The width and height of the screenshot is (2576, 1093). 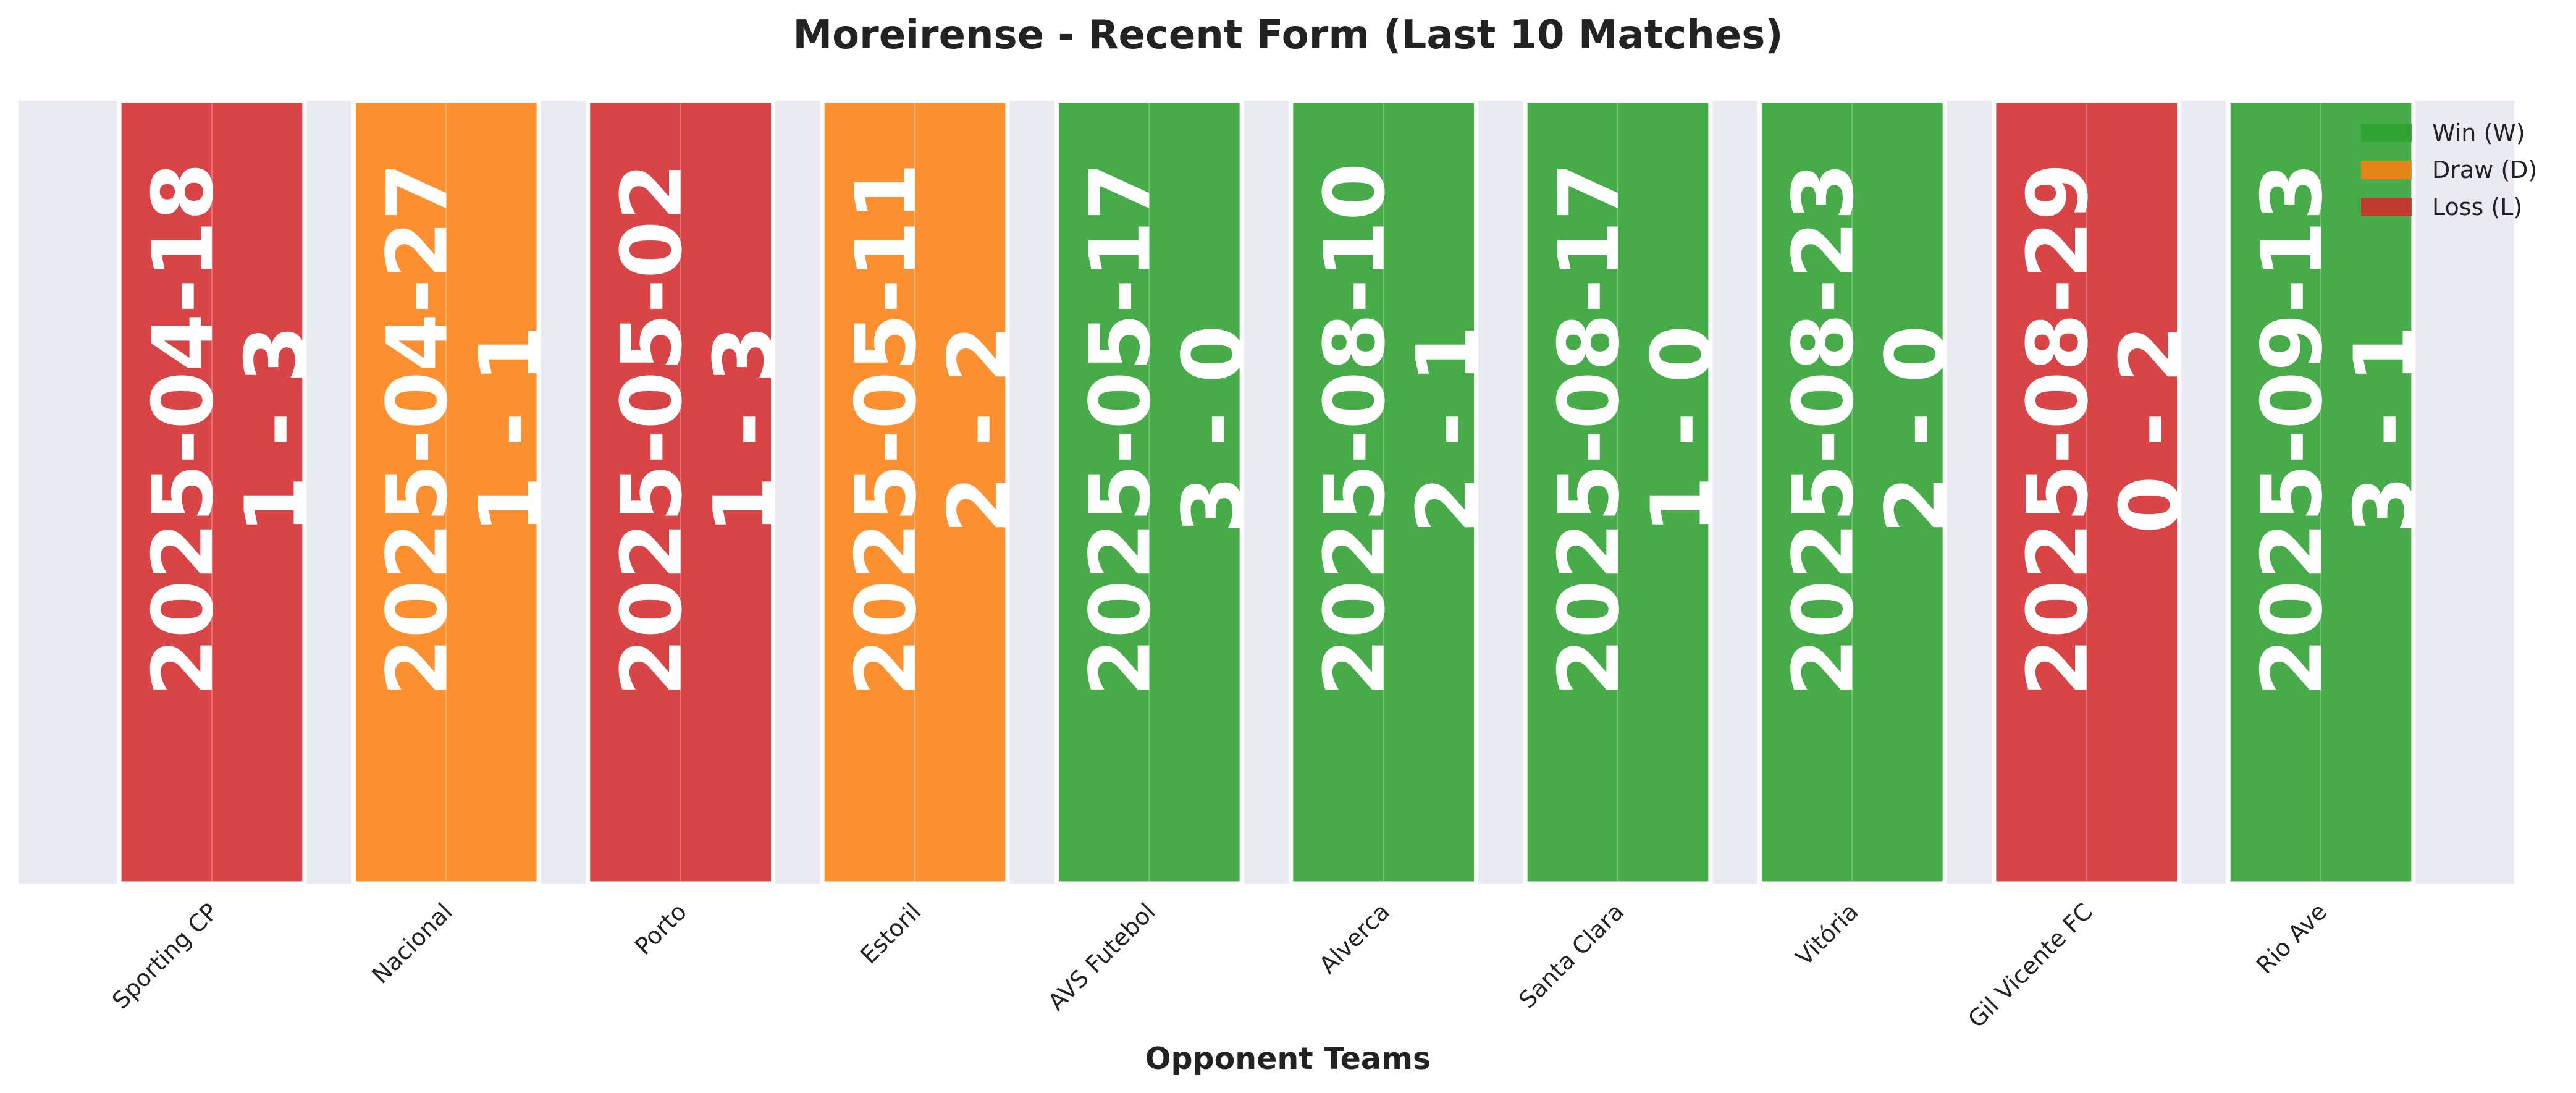 I want to click on bar-label-date: 2025-05-17, so click(x=1120, y=429).